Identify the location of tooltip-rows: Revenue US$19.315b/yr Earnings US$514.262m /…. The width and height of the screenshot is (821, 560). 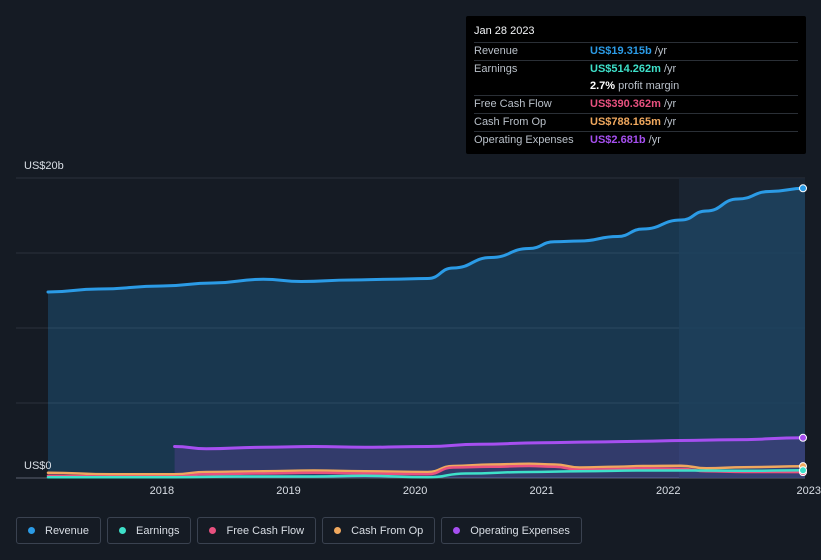
(636, 95).